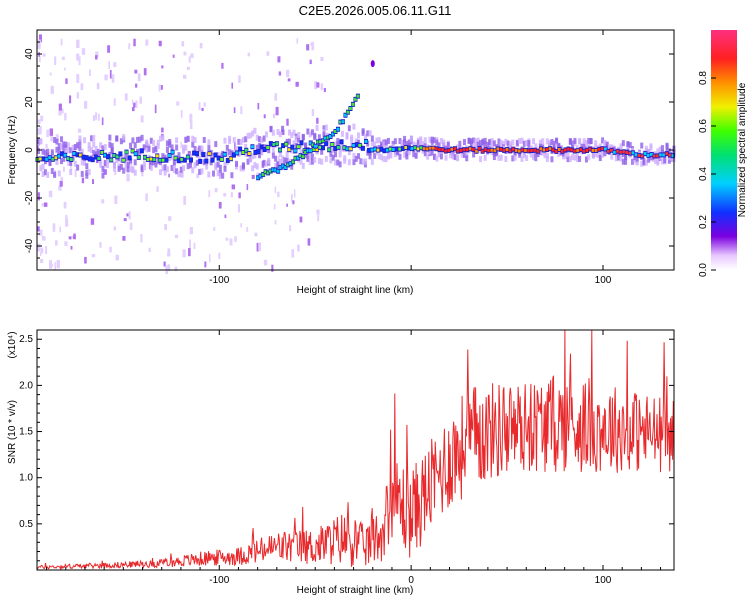  Describe the element at coordinates (707, 174) in the screenshot. I see `colorbar-ticks: 0.0 0.2 0.4 0.6 0.8` at that location.